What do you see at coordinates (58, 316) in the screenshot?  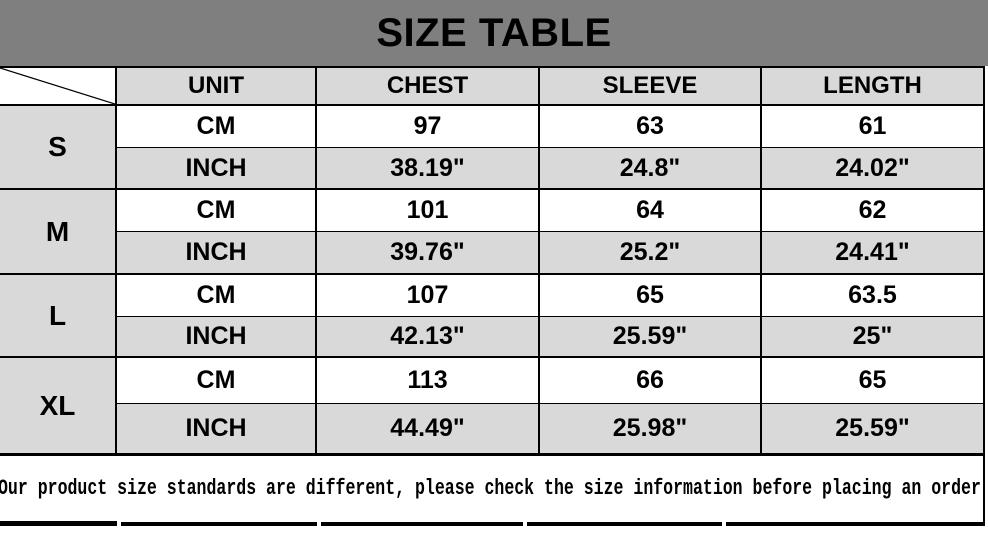 I see `size-cell-l: L` at bounding box center [58, 316].